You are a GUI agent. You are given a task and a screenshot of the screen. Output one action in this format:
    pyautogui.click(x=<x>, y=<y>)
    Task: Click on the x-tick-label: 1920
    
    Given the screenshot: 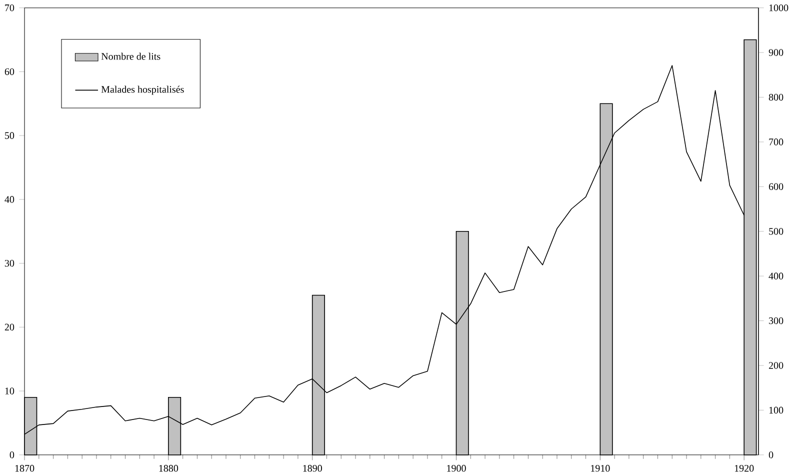 What is the action you would take?
    pyautogui.click(x=744, y=468)
    